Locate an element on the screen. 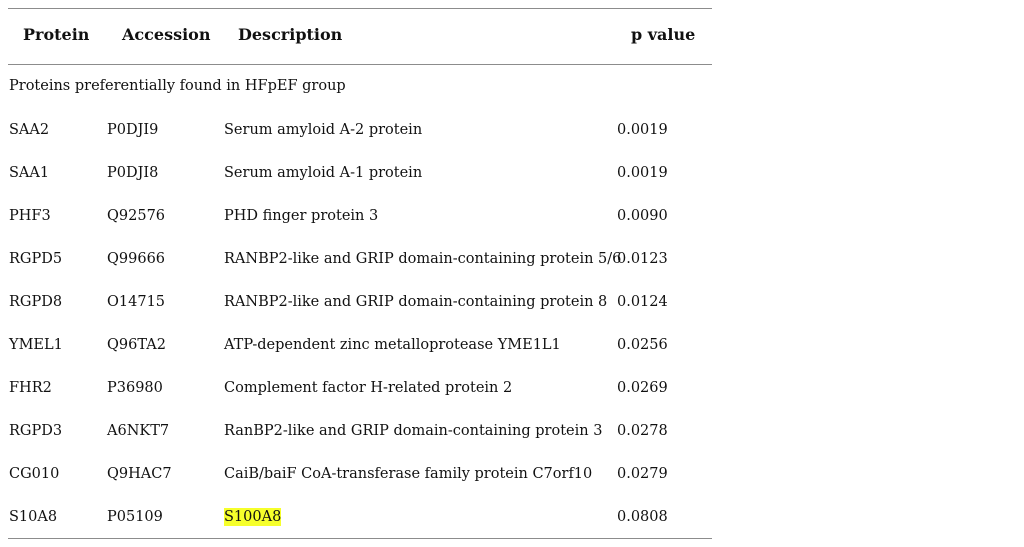 This screenshot has width=1024, height=547. cell-accession: Q92576 is located at coordinates (136, 216).